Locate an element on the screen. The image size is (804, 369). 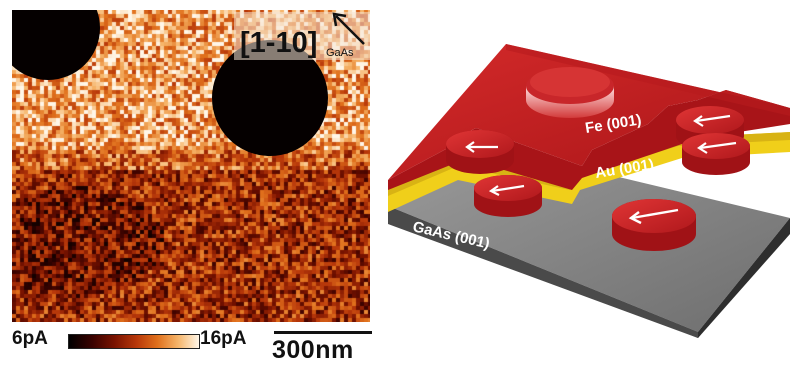
colorbar-min-label: 6pA is located at coordinates (30, 338).